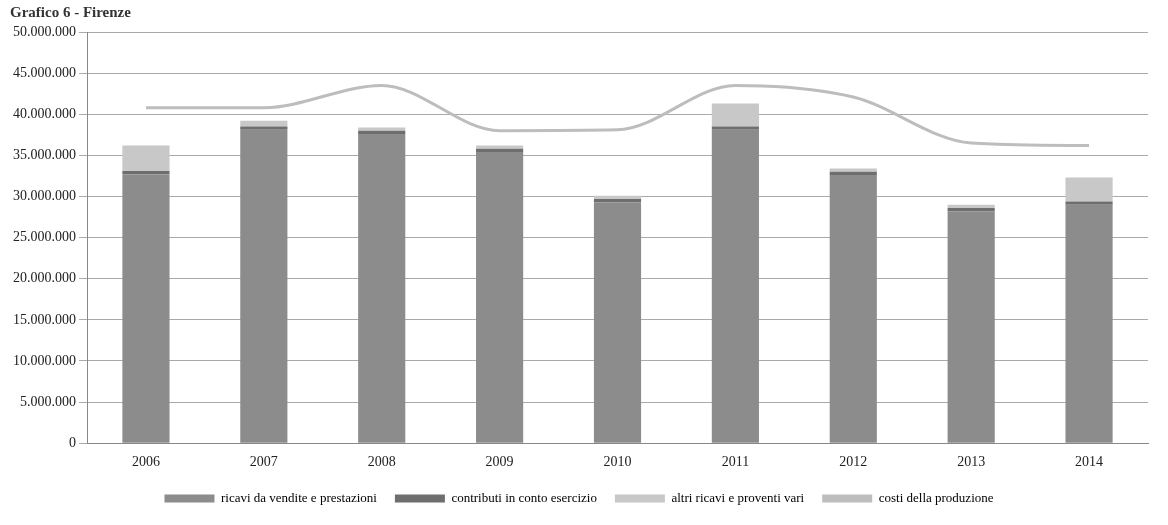 Image resolution: width=1168 pixels, height=525 pixels. Describe the element at coordinates (381, 462) in the screenshot. I see `x-tick-label: 2008` at that location.